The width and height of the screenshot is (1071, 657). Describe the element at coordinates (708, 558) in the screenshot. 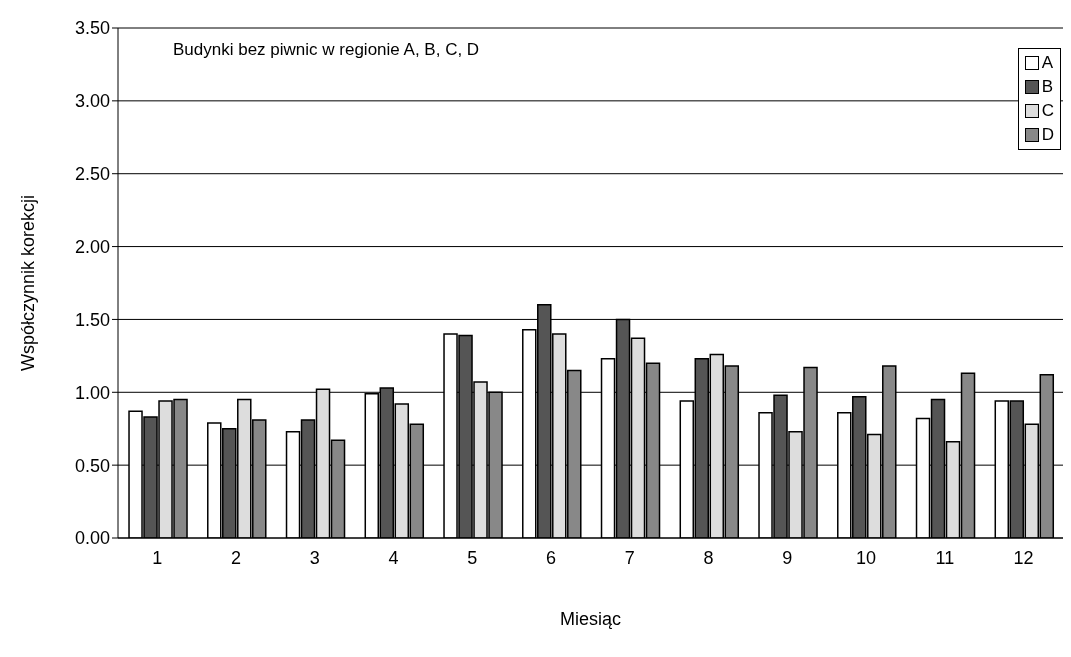

I see `x-tick-label: 8` at that location.